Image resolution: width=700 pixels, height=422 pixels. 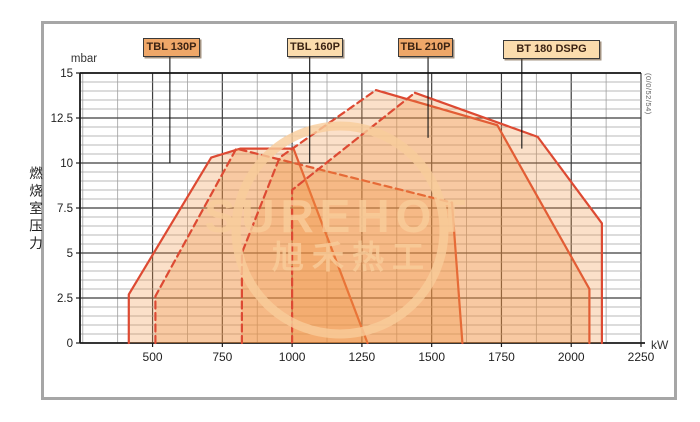 What do you see at coordinates (62, 119) in the screenshot?
I see `y-tick-label: 12.5` at bounding box center [62, 119].